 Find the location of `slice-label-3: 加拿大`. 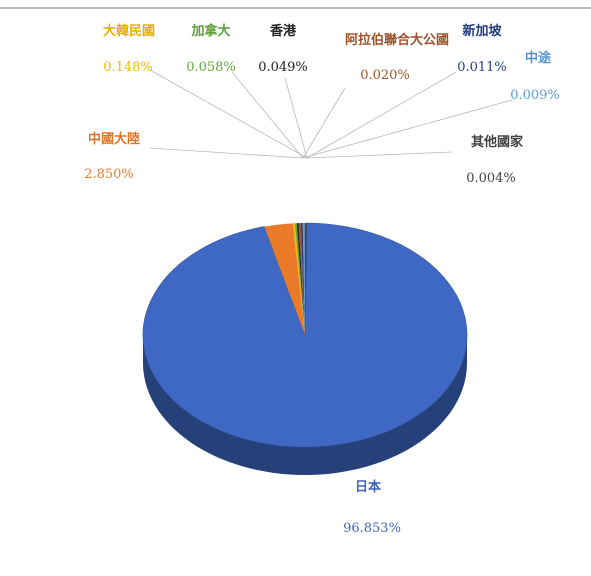

slice-label-3: 加拿大 is located at coordinates (210, 31).